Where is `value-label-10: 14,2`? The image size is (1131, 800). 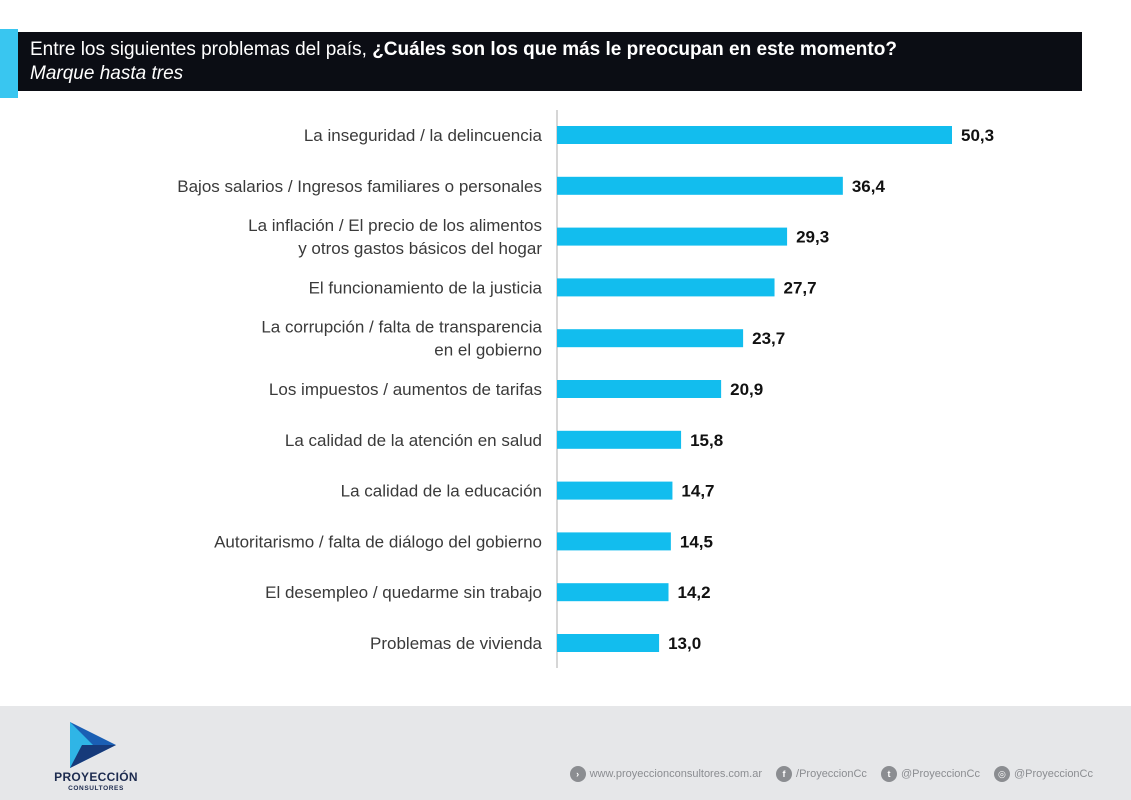
value-label-10: 14,2 is located at coordinates (694, 592).